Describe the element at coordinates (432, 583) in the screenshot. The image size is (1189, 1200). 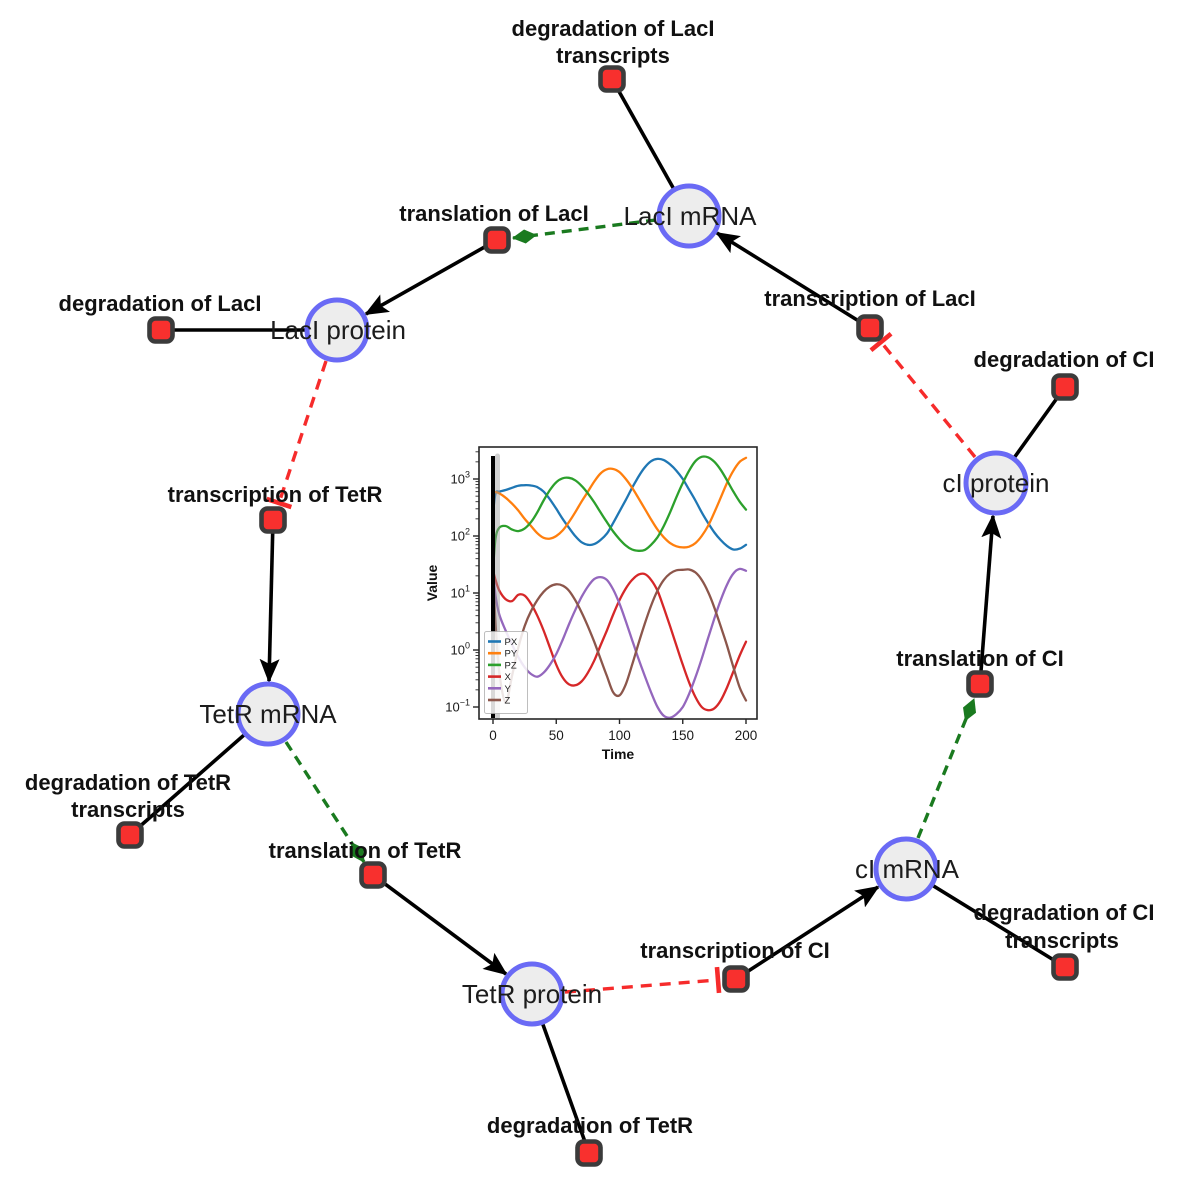
I see `y-axis-title: Value` at that location.